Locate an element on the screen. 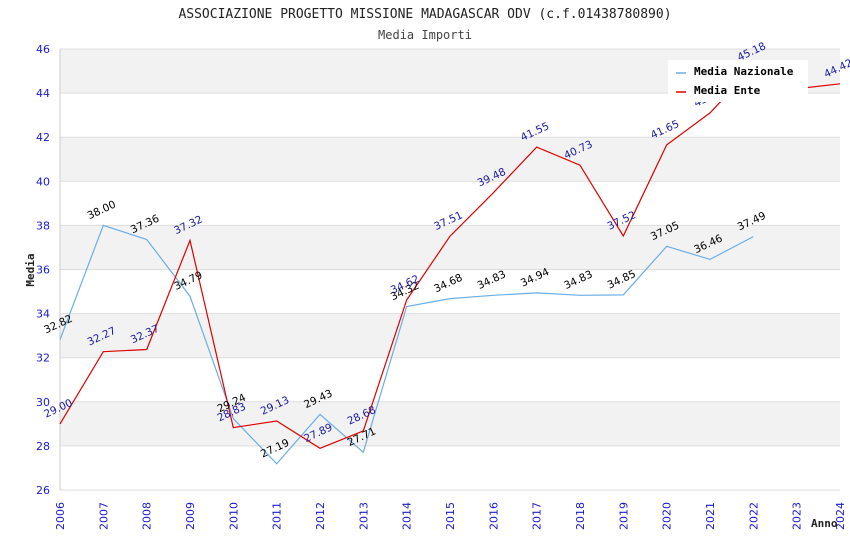 The image size is (850, 550). x-tick-label: 2008 is located at coordinates (147, 516).